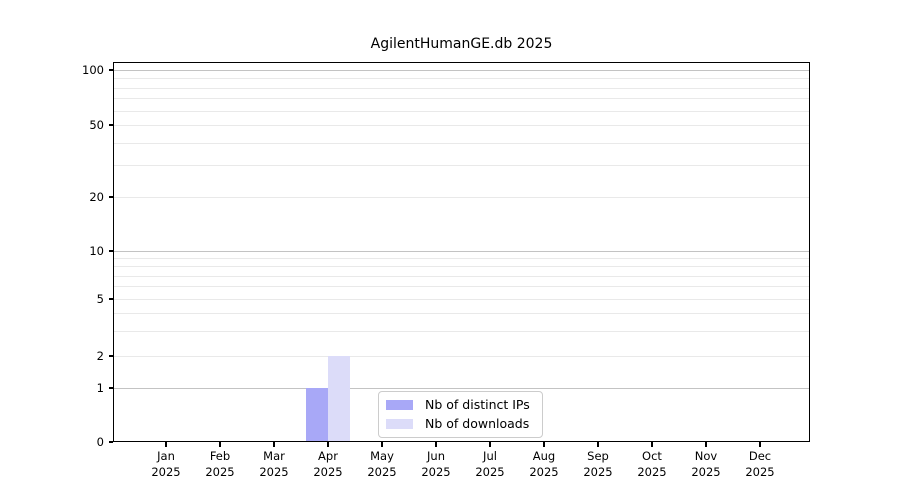  I want to click on x-tick-sep, so click(598, 444).